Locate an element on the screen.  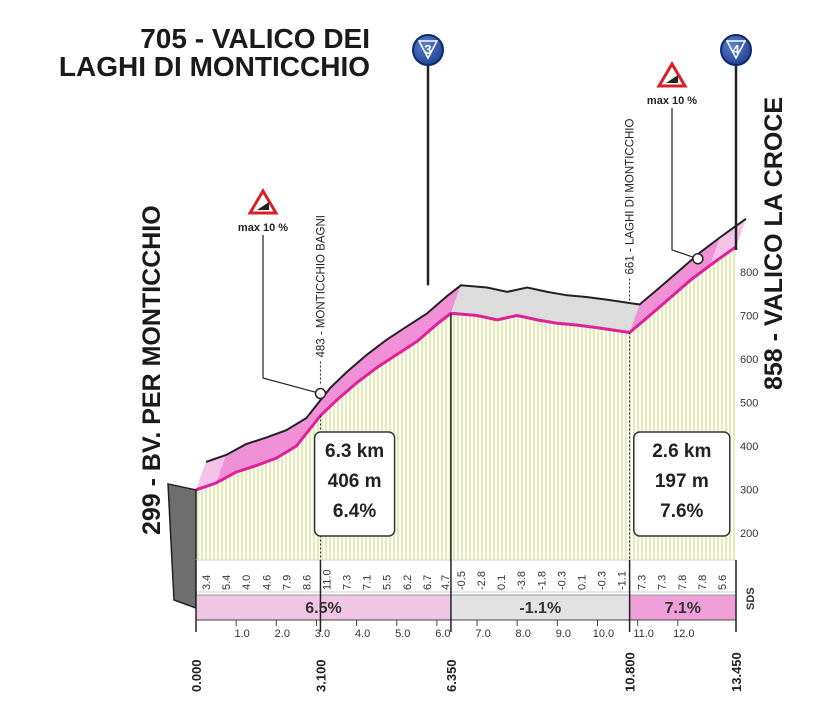
segment-gradient-value: 7.1 is located at coordinates (368, 582).